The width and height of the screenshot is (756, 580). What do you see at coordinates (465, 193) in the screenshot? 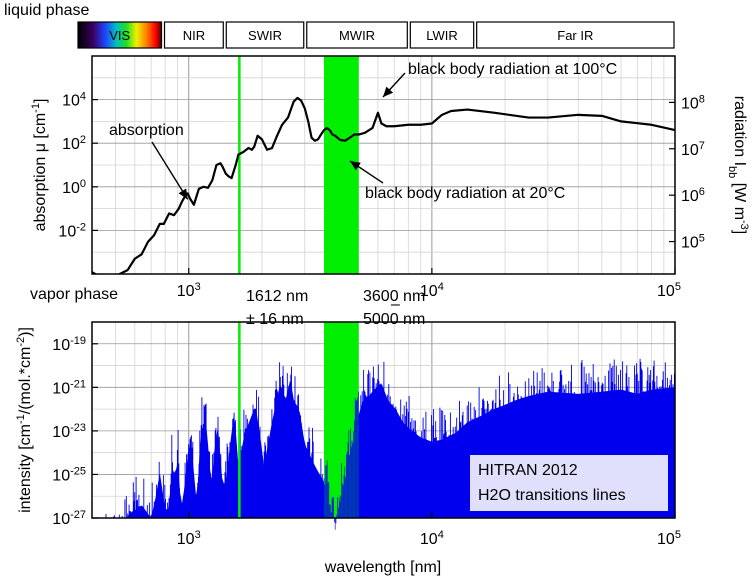
I see `annotation-bb20: black body radiation at 20°C` at bounding box center [465, 193].